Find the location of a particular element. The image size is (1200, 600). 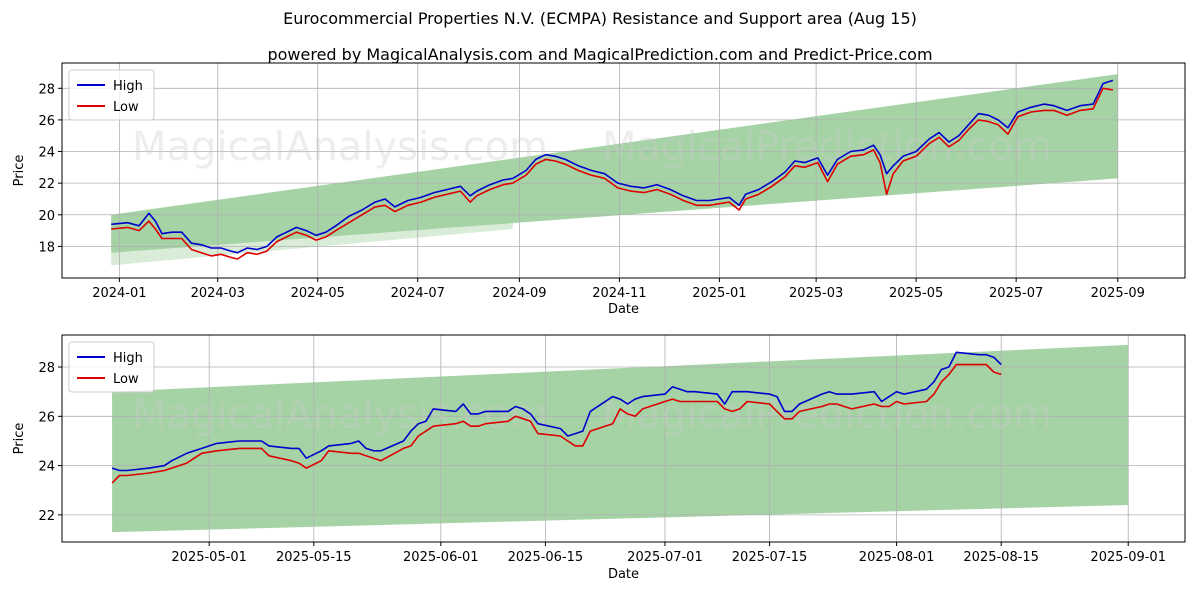

y-tick-label: 20 is located at coordinates (46, 216).